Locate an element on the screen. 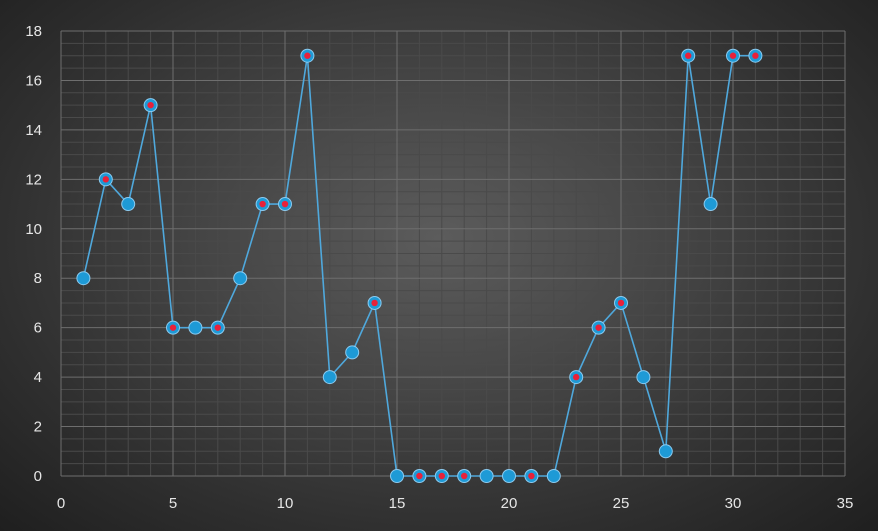  x-axis-tick-labels: 0 5 10 15 20 25 30 35 is located at coordinates (455, 503).